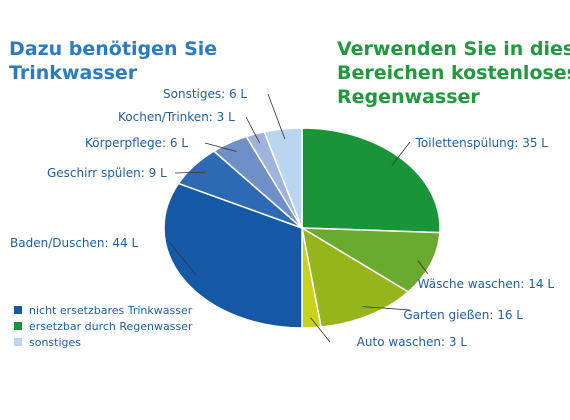  Describe the element at coordinates (111, 326) in the screenshot. I see `legend-label: ersetzbar durch Regenwasser` at that location.